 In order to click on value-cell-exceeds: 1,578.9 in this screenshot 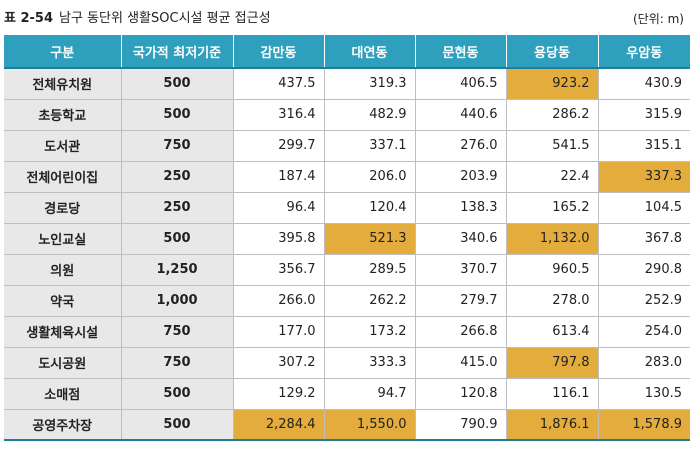, I will do `click(644, 425)`.